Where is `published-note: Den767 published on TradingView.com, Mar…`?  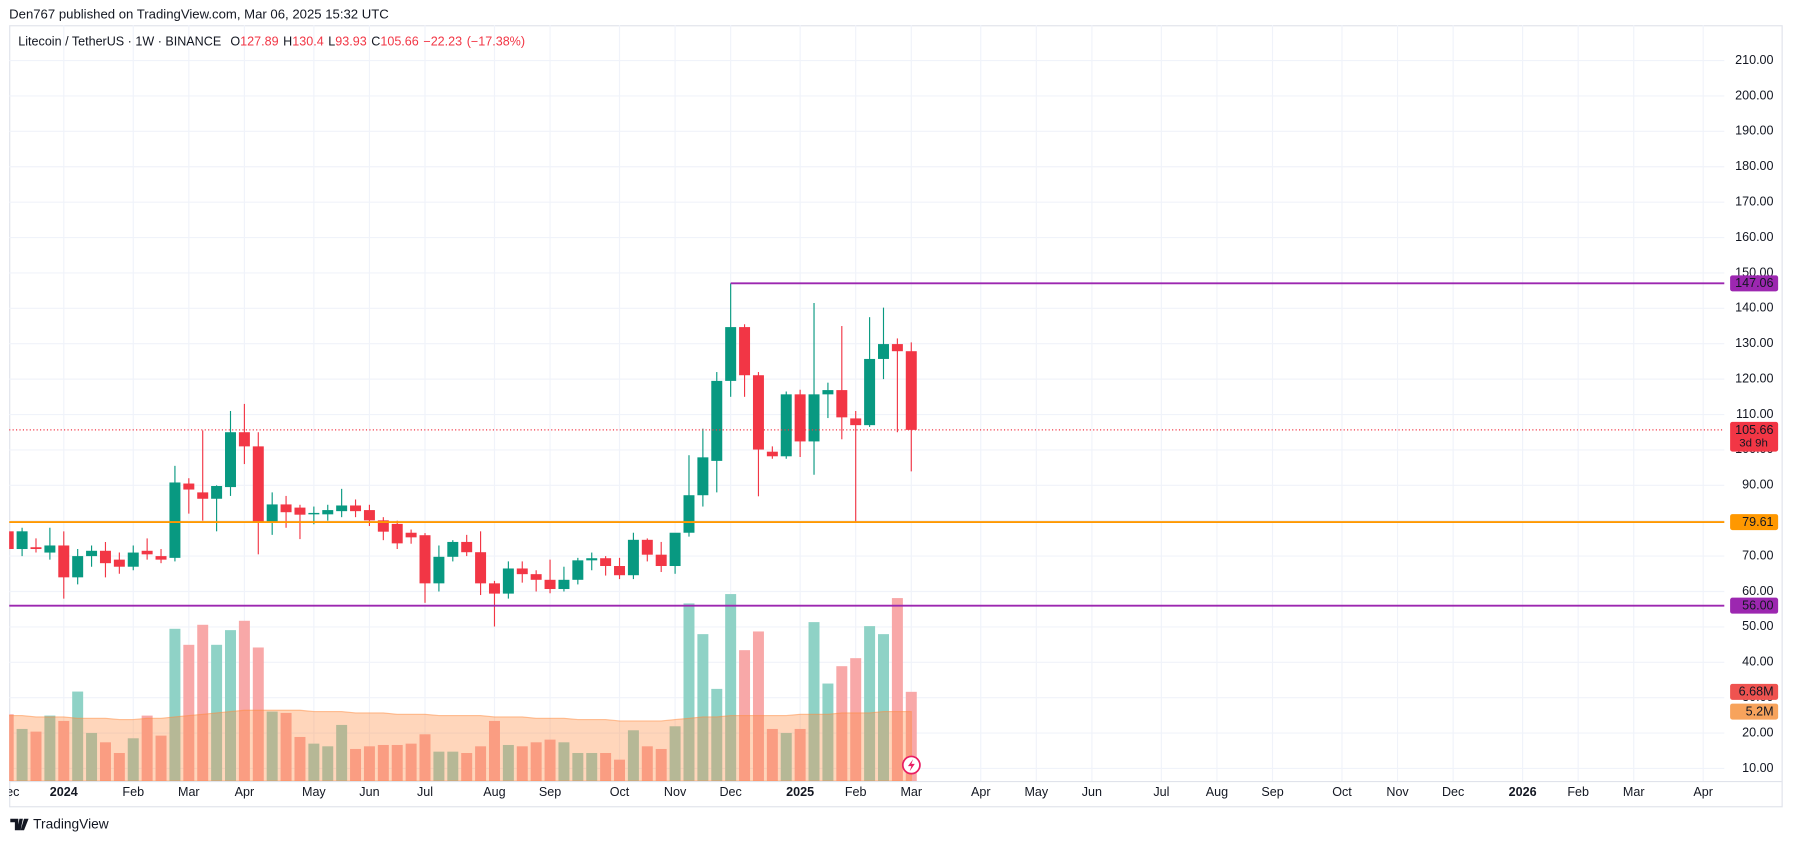
published-note: Den767 published on TradingView.com, Mar… is located at coordinates (199, 13).